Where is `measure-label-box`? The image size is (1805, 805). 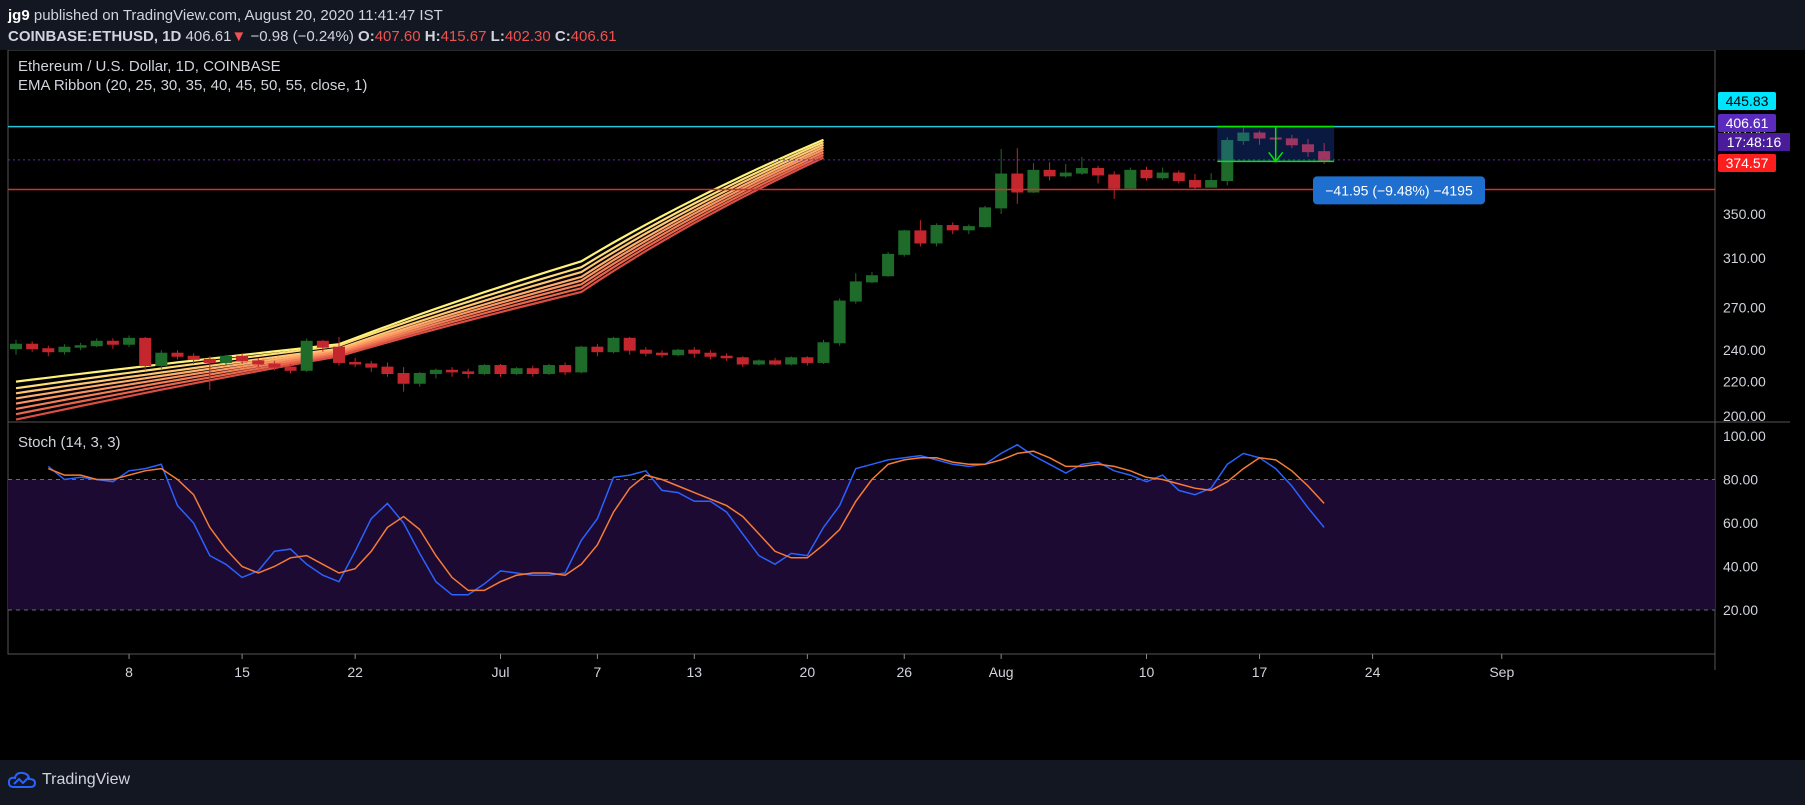 measure-label-box is located at coordinates (1399, 190).